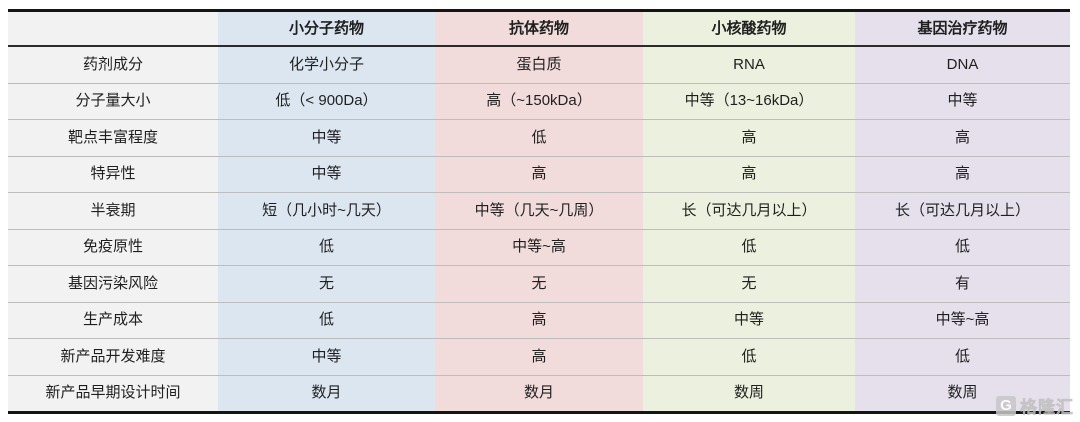 This screenshot has width=1080, height=422. Describe the element at coordinates (962, 65) in the screenshot. I see `data-cell: DNA` at that location.